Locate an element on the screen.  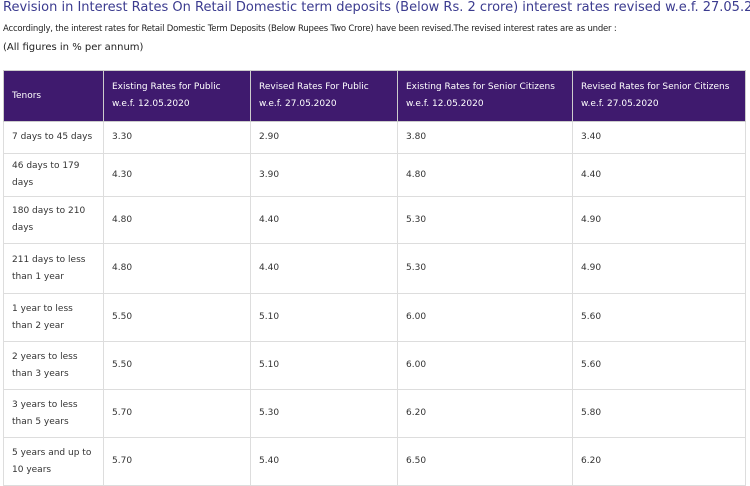
rate-cell: 2.90 is located at coordinates (324, 137).